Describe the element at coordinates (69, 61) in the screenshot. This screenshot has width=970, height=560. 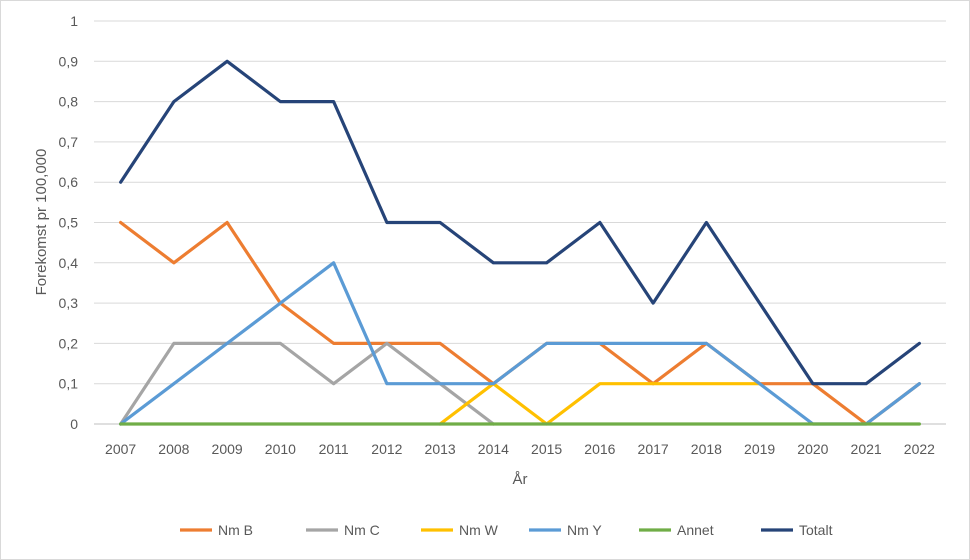
I see `y-tick-label: 0,9` at that location.